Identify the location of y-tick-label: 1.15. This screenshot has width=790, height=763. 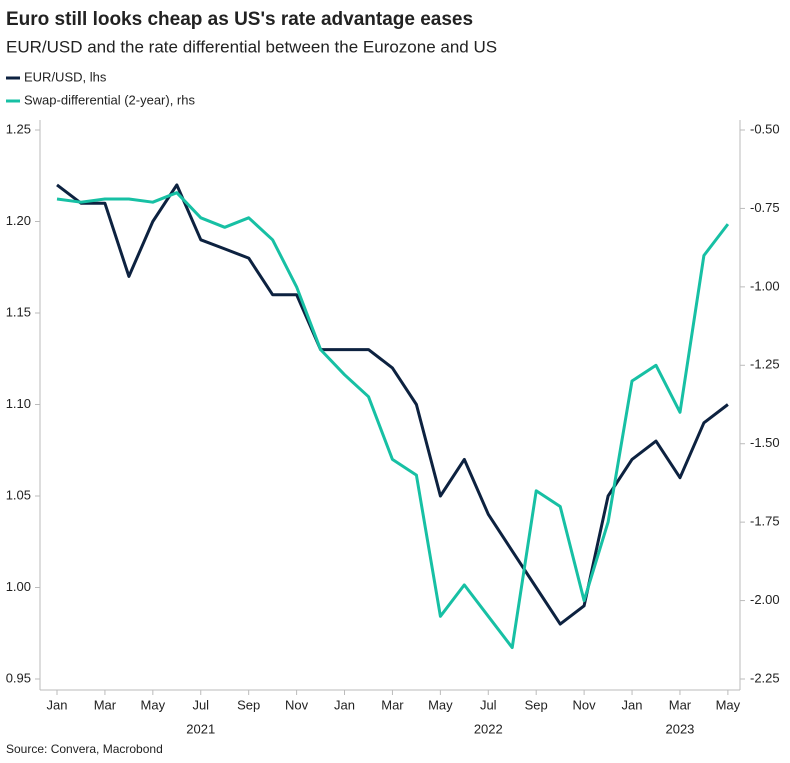
(18, 311).